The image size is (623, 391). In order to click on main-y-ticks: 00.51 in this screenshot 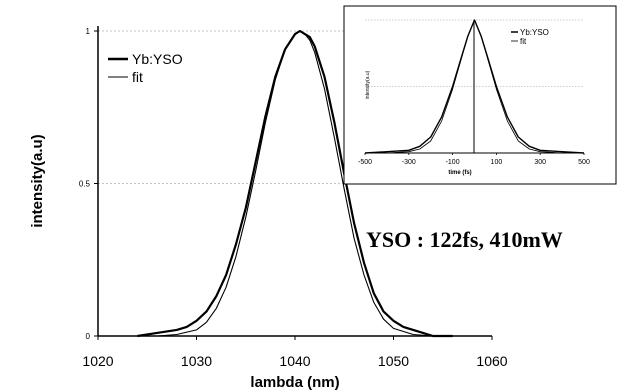, I will do `click(88, 184)`.